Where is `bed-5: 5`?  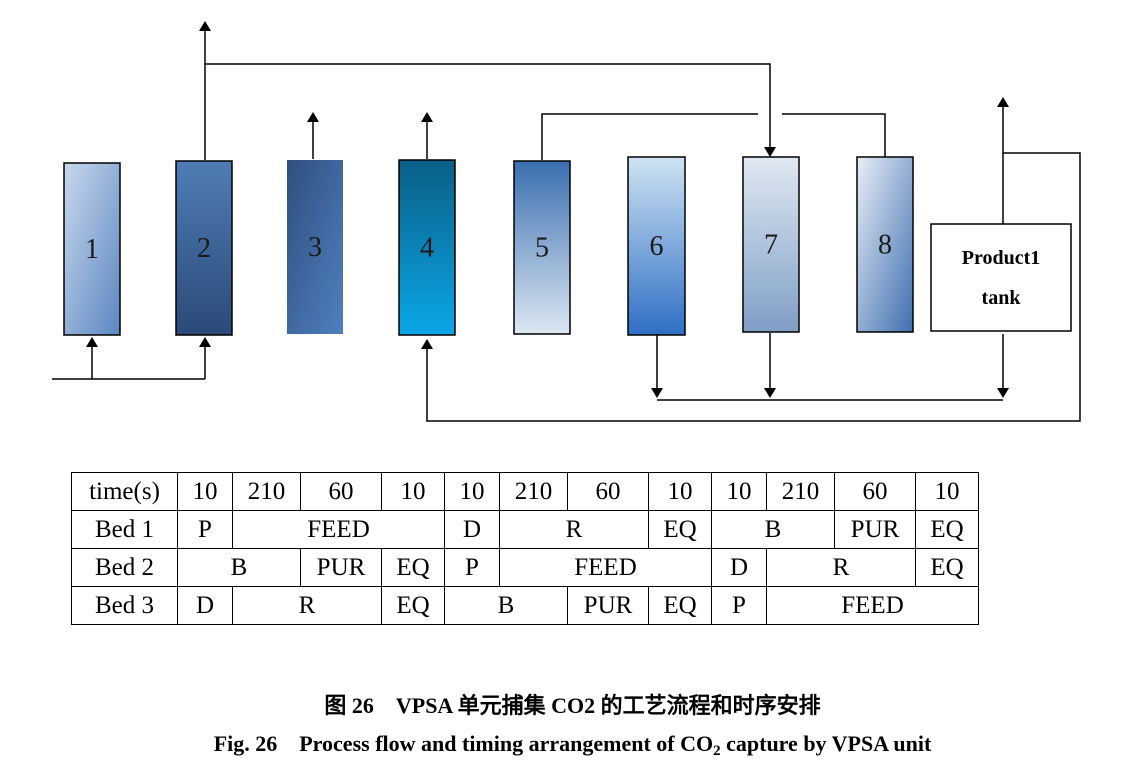
bed-5: 5 is located at coordinates (542, 247).